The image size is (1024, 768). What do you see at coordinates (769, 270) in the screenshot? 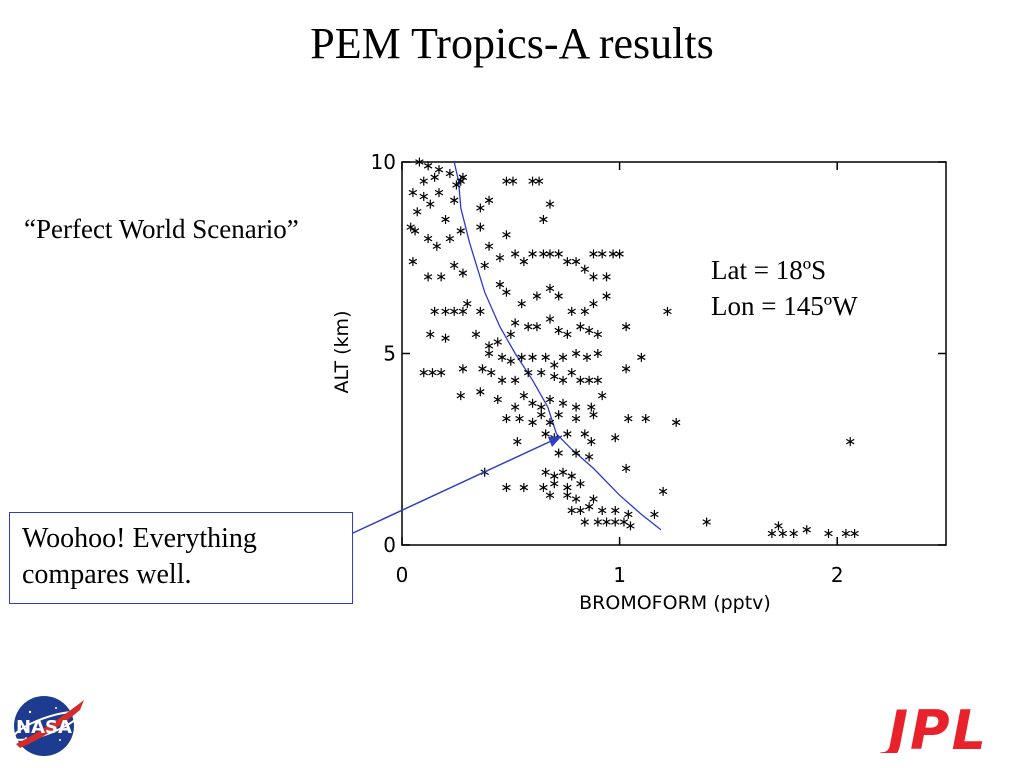
I see `latitude-label: Lat = 18ºS` at bounding box center [769, 270].